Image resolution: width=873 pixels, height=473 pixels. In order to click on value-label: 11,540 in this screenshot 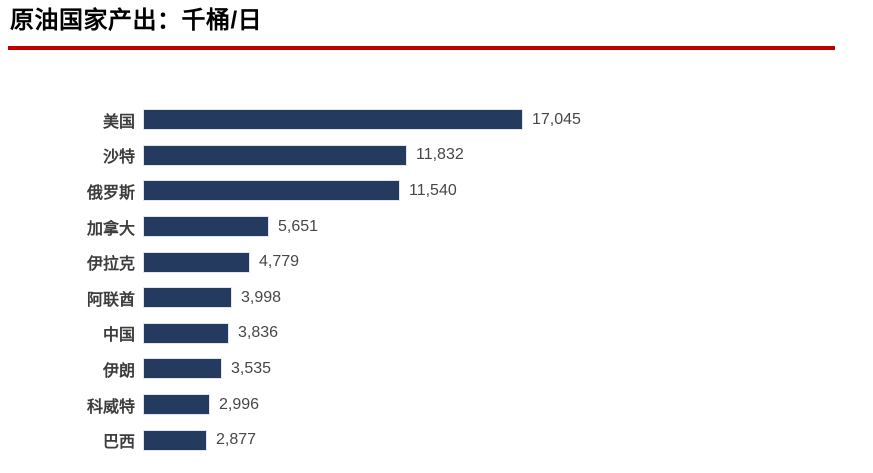, I will do `click(433, 190)`.